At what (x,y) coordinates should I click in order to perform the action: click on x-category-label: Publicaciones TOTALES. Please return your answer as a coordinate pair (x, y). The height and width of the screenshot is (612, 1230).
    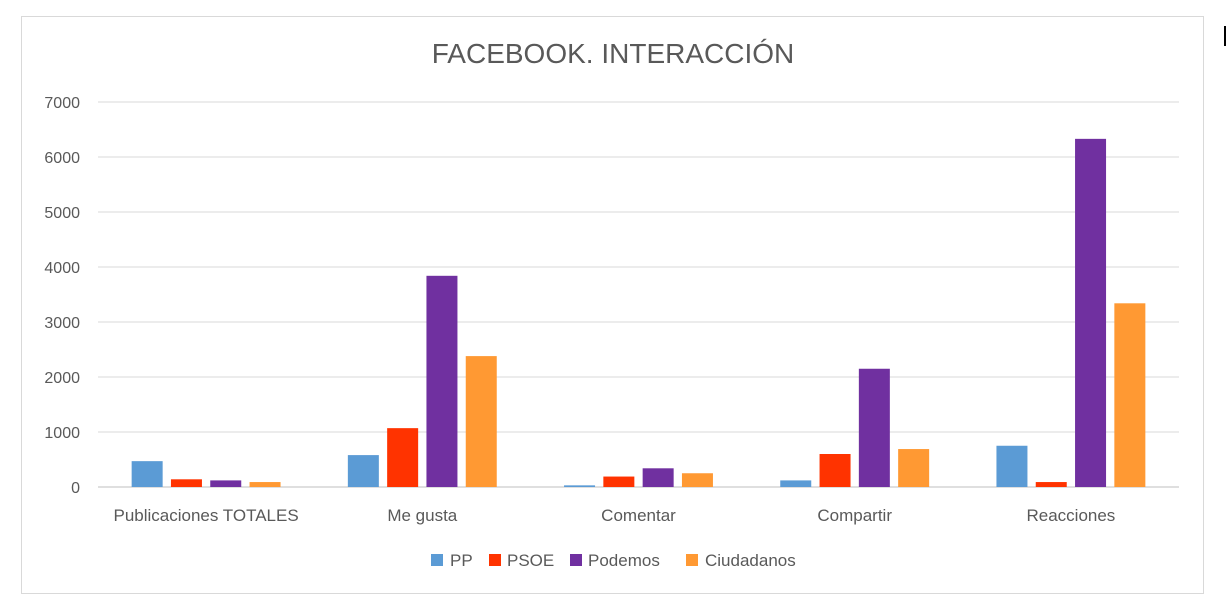
    Looking at the image, I should click on (205, 515).